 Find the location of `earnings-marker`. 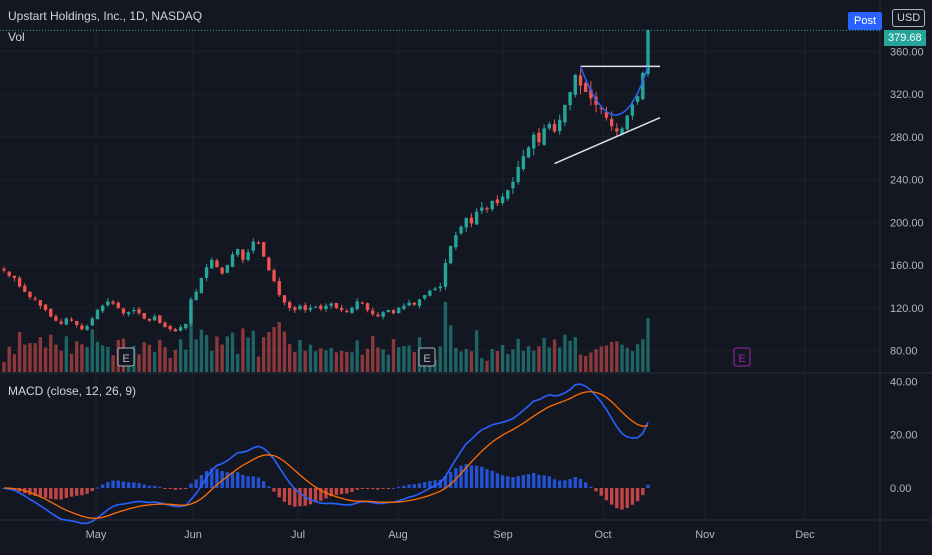

earnings-marker is located at coordinates (126, 357).